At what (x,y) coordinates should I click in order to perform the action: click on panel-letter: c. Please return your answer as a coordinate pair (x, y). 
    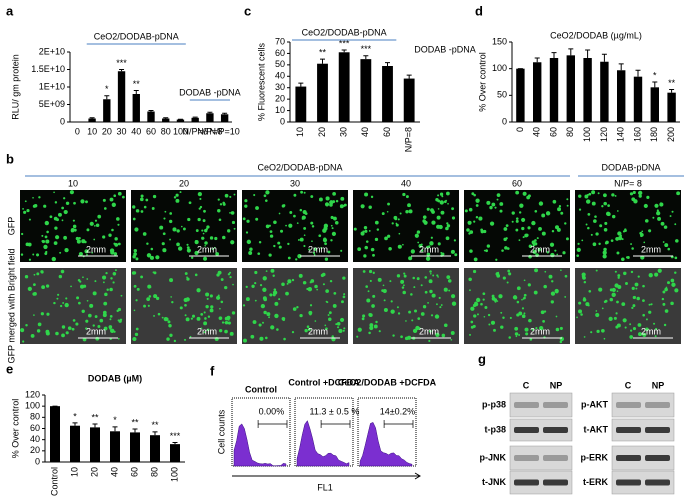
    Looking at the image, I should click on (247, 10).